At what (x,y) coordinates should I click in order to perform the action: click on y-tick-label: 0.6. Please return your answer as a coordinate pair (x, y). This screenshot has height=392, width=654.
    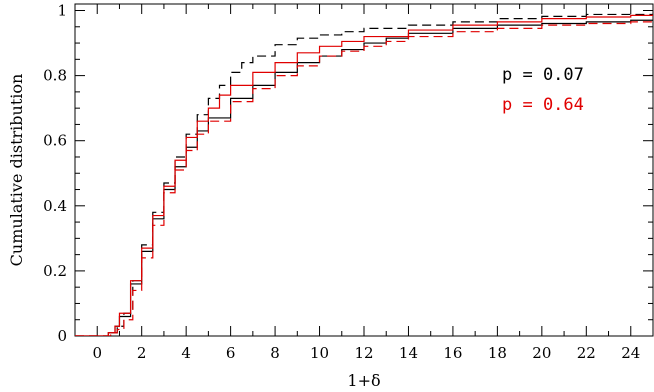
    Looking at the image, I should click on (55, 141).